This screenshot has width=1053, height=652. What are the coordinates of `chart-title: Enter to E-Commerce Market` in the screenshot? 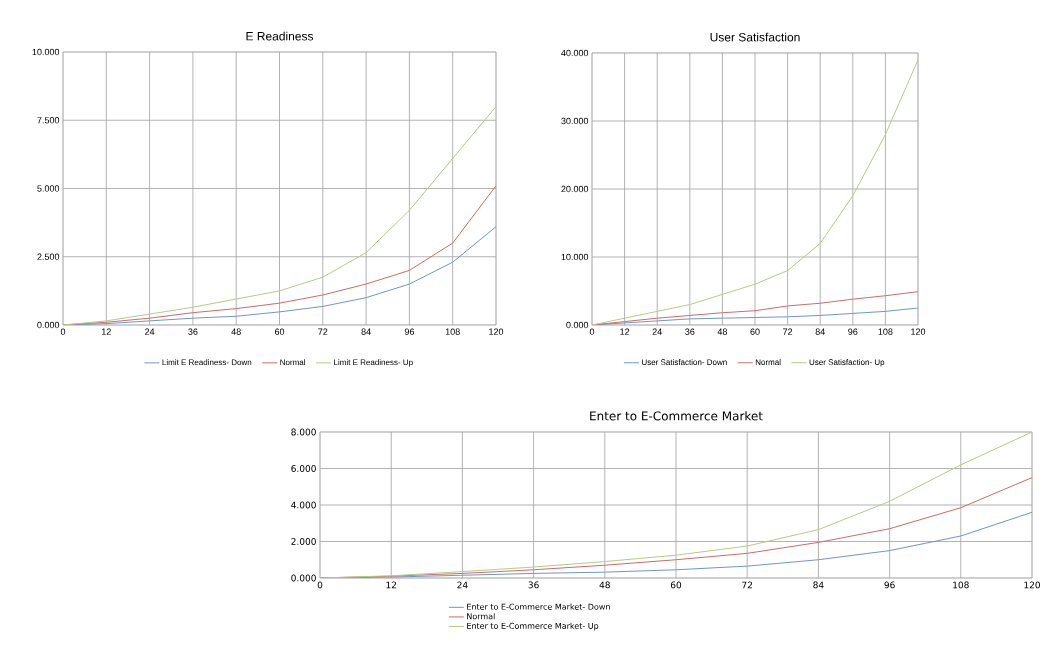 It's located at (676, 416).